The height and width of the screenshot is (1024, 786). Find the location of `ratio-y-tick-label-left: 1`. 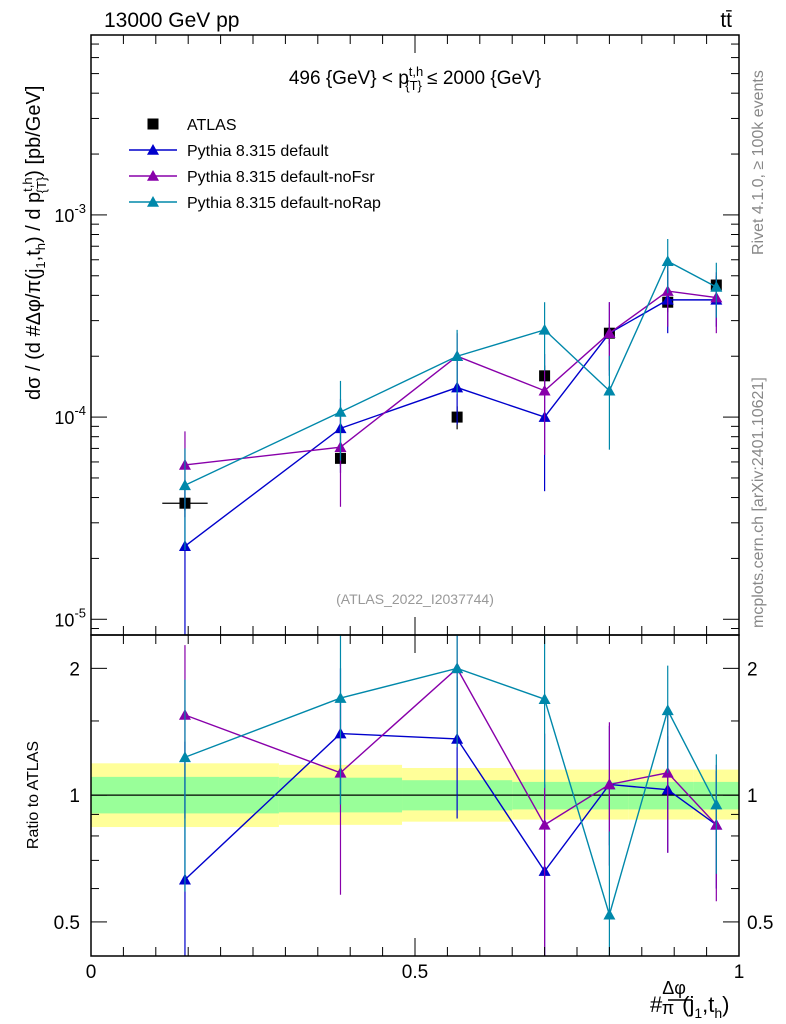

ratio-y-tick-label-left: 1 is located at coordinates (74, 796).